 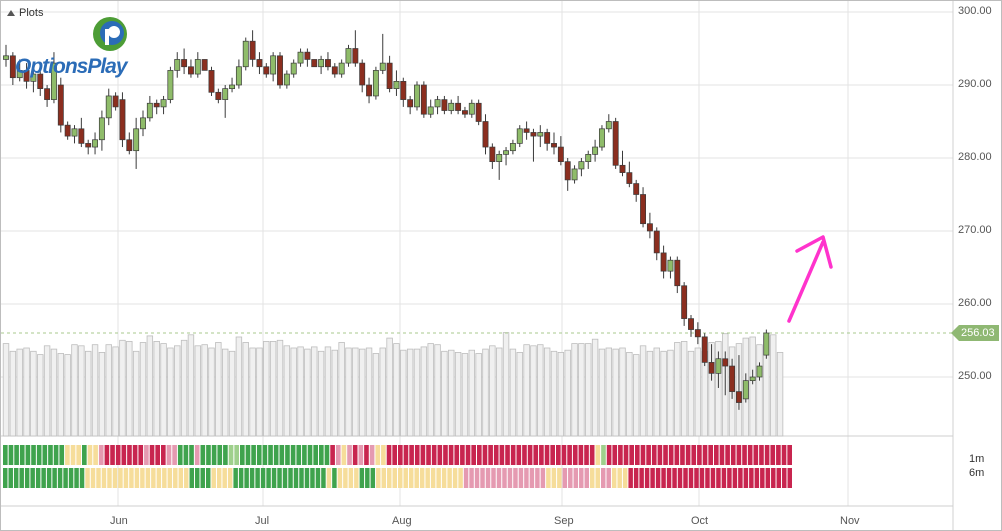 I want to click on y-tick-label: 280.00, so click(x=975, y=157).